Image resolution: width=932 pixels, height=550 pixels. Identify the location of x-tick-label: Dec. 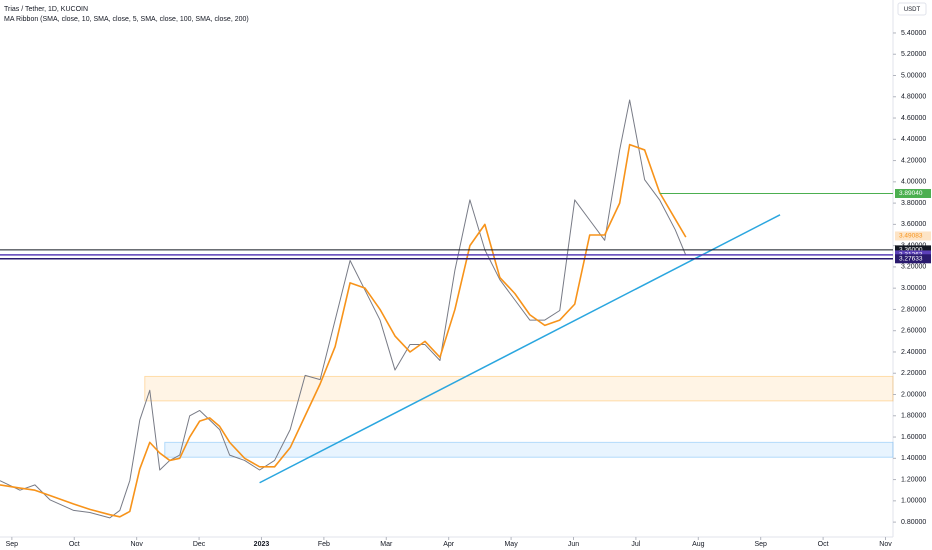
(199, 544).